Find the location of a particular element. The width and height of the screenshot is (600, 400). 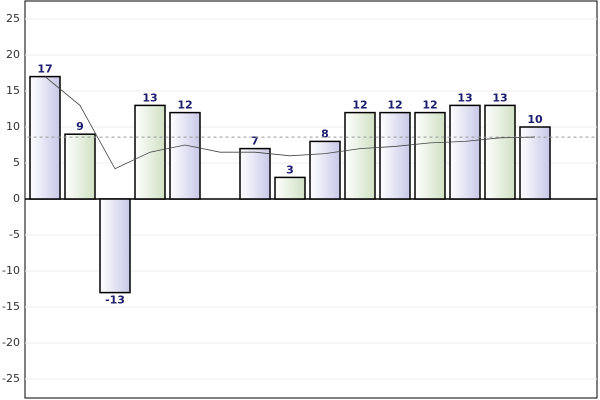

value-label: 17 is located at coordinates (44, 69).